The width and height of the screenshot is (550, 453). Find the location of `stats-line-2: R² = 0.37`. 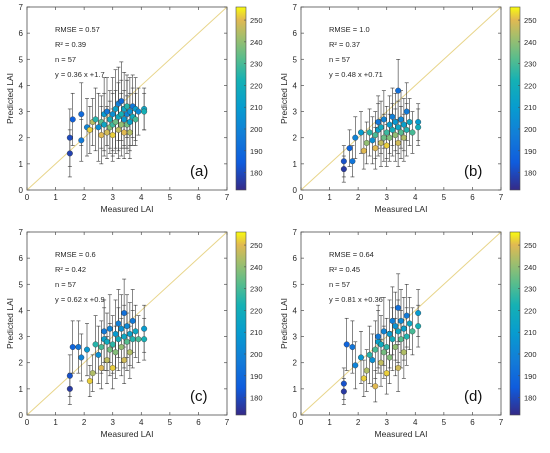

stats-line-2: R² = 0.37 is located at coordinates (344, 44).